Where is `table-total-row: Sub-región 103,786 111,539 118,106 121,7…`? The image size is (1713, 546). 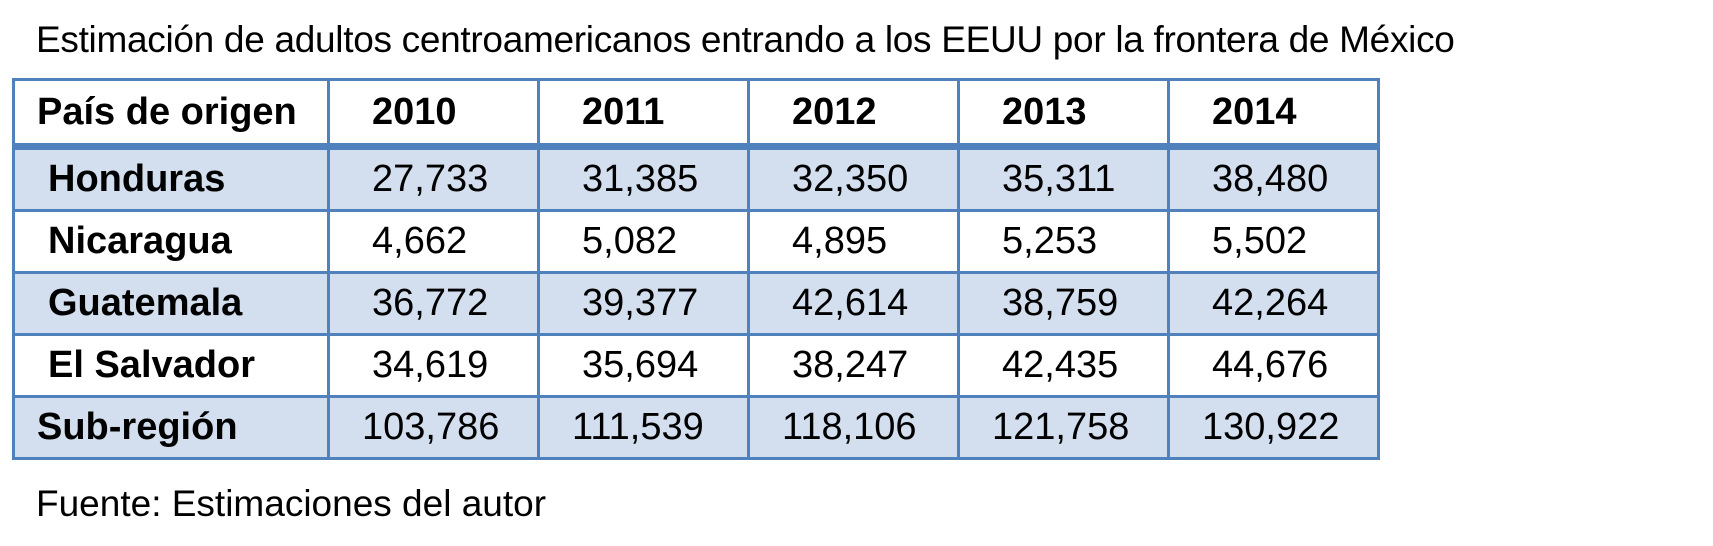
table-total-row: Sub-región 103,786 111,539 118,106 121,7… is located at coordinates (696, 427).